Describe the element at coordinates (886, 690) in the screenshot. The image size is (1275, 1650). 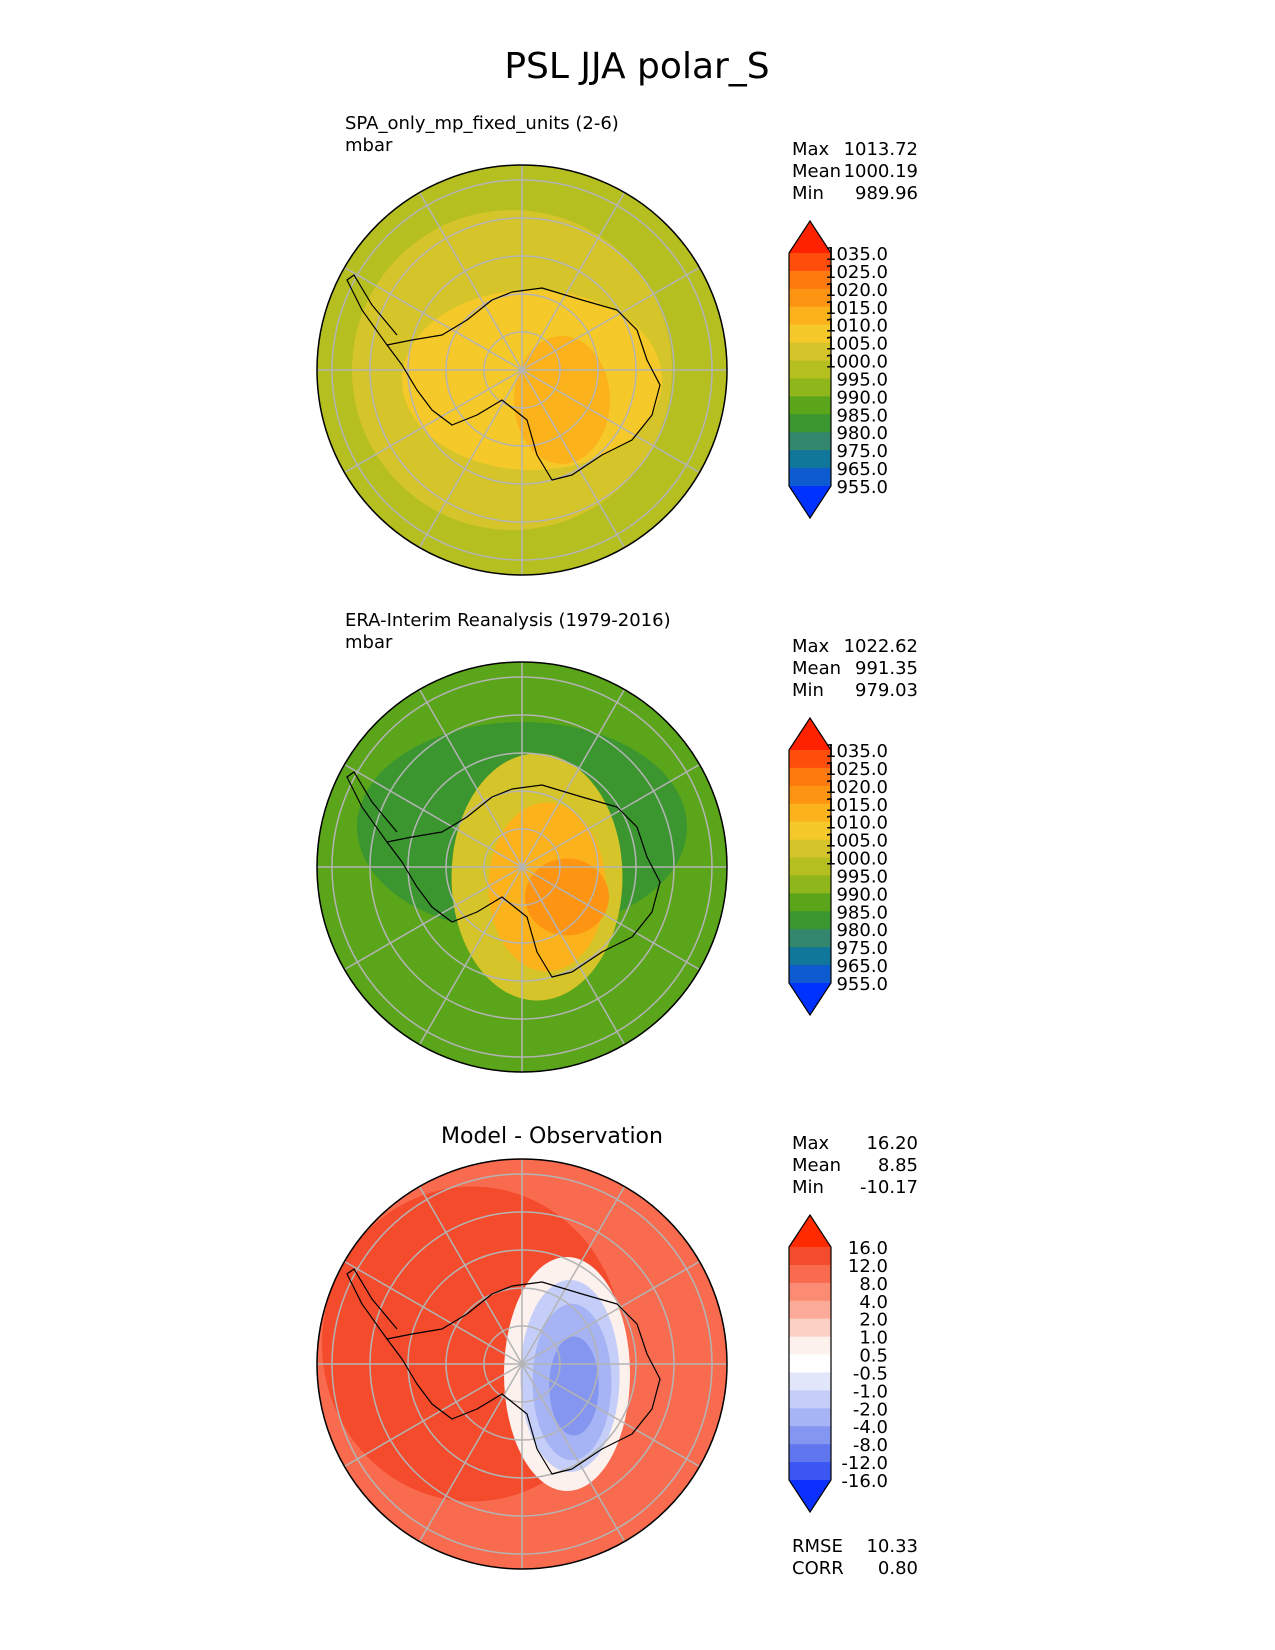
I see `stat-value: 979.03` at that location.